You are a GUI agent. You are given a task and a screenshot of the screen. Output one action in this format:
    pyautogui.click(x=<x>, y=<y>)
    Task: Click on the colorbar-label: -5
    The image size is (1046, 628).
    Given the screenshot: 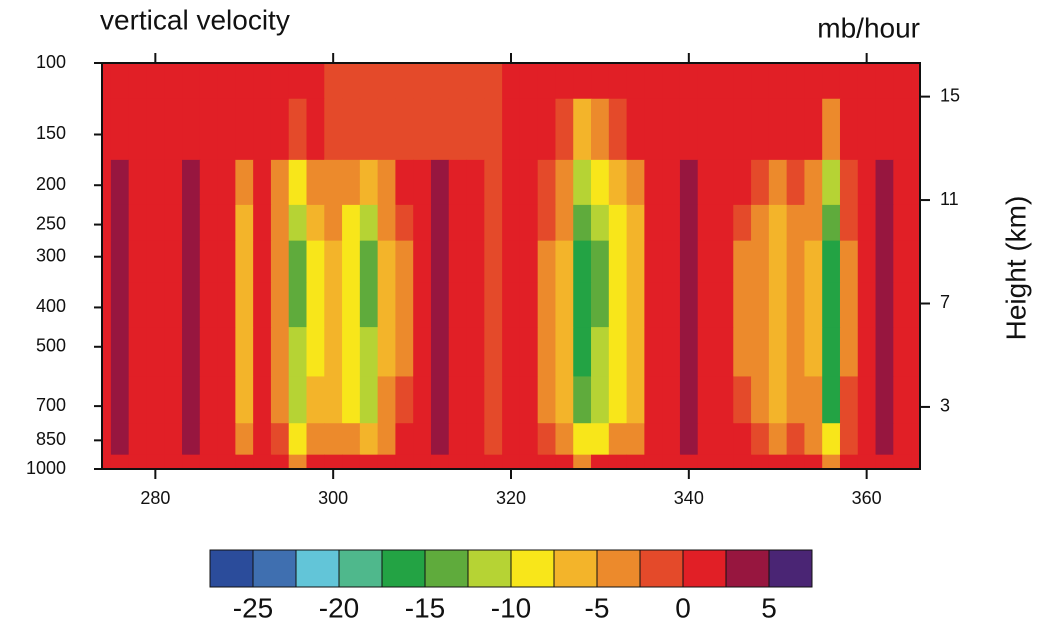 What is the action you would take?
    pyautogui.click(x=597, y=607)
    